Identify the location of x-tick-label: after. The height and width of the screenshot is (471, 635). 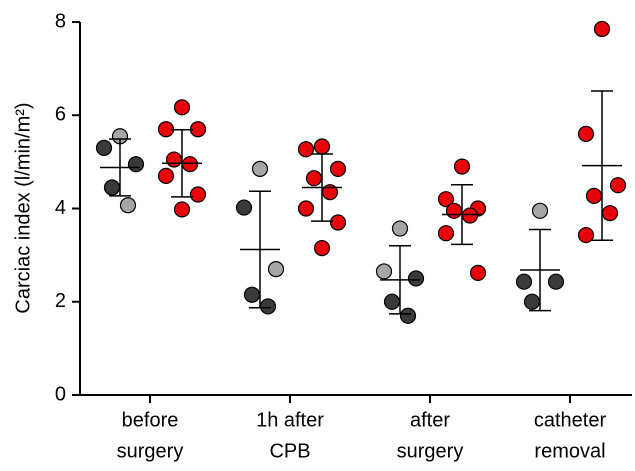
(430, 420).